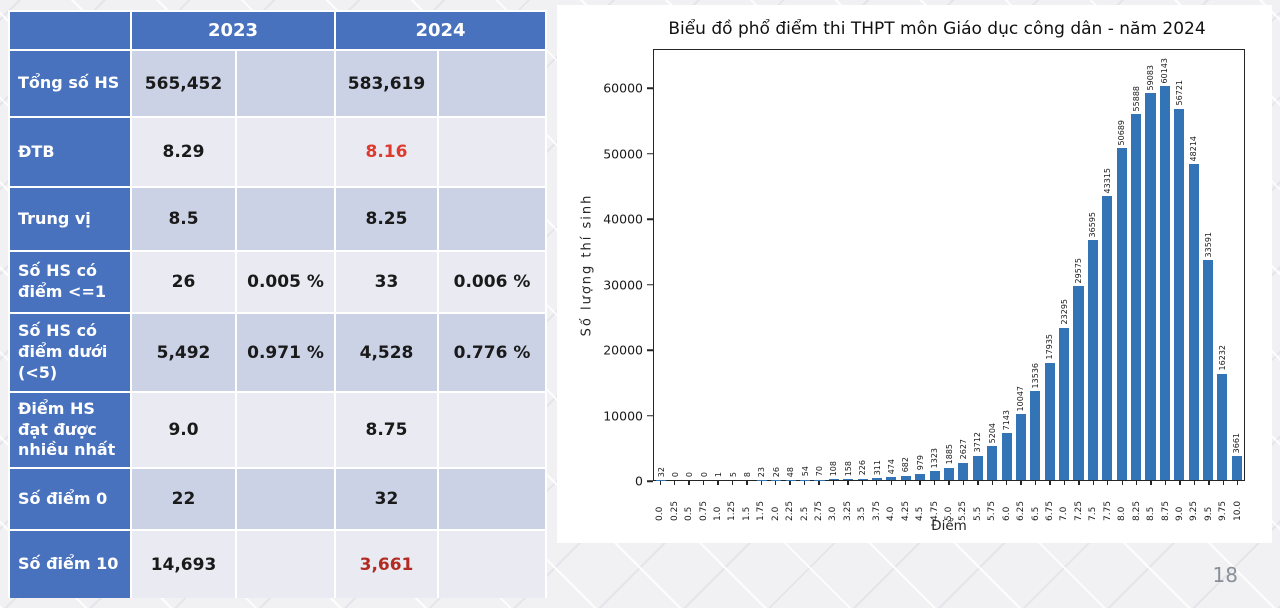 The height and width of the screenshot is (608, 1280). What do you see at coordinates (1151, 501) in the screenshot?
I see `x-tick: 8.5` at bounding box center [1151, 501].